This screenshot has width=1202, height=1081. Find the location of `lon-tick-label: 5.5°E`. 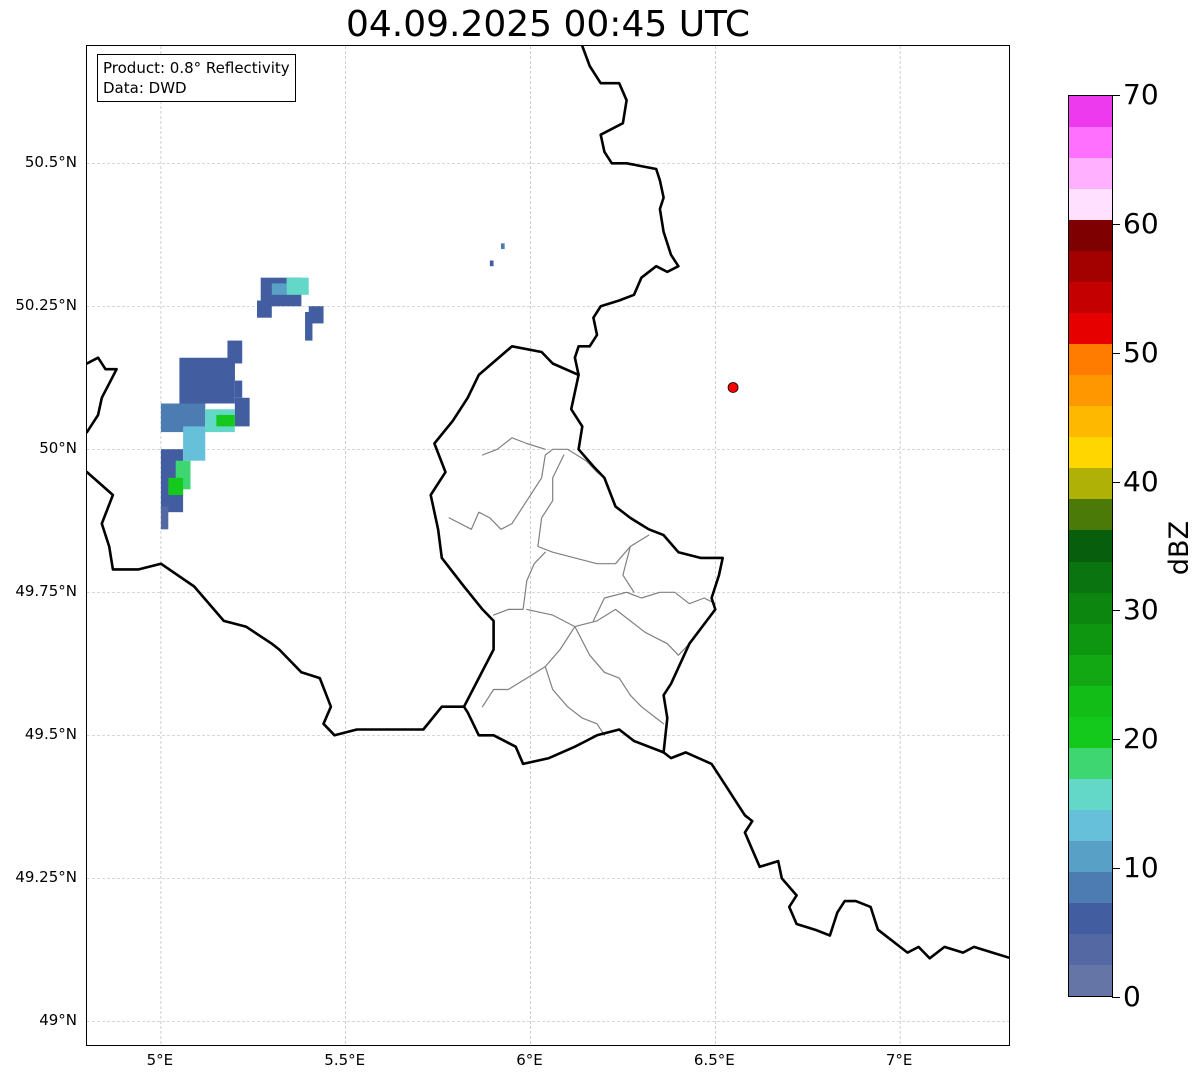

lon-tick-label: 5.5°E is located at coordinates (345, 1060).